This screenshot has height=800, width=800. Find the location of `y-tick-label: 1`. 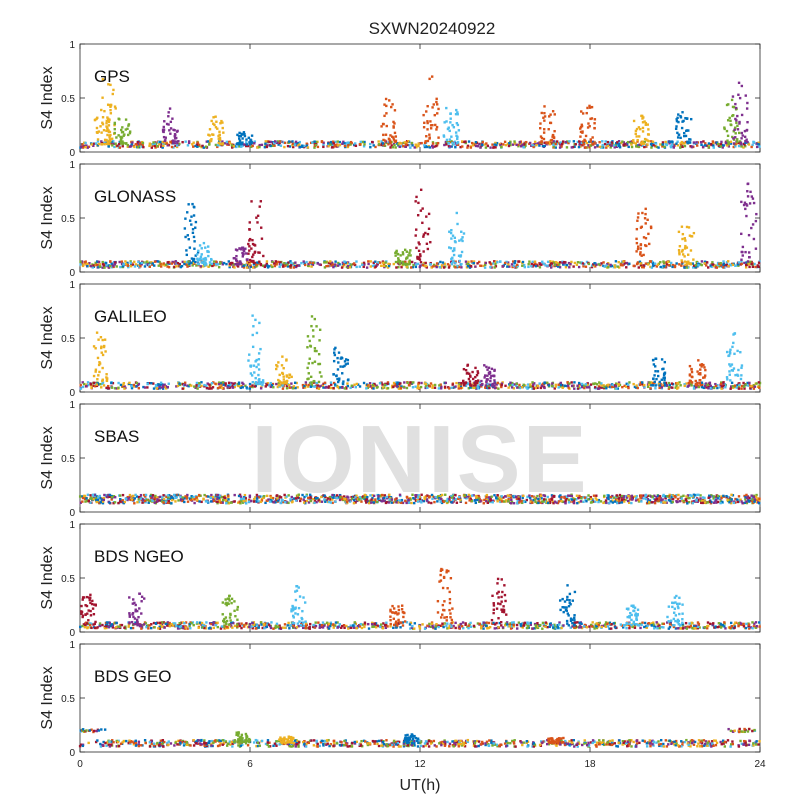

y-tick-label: 1 is located at coordinates (72, 285).